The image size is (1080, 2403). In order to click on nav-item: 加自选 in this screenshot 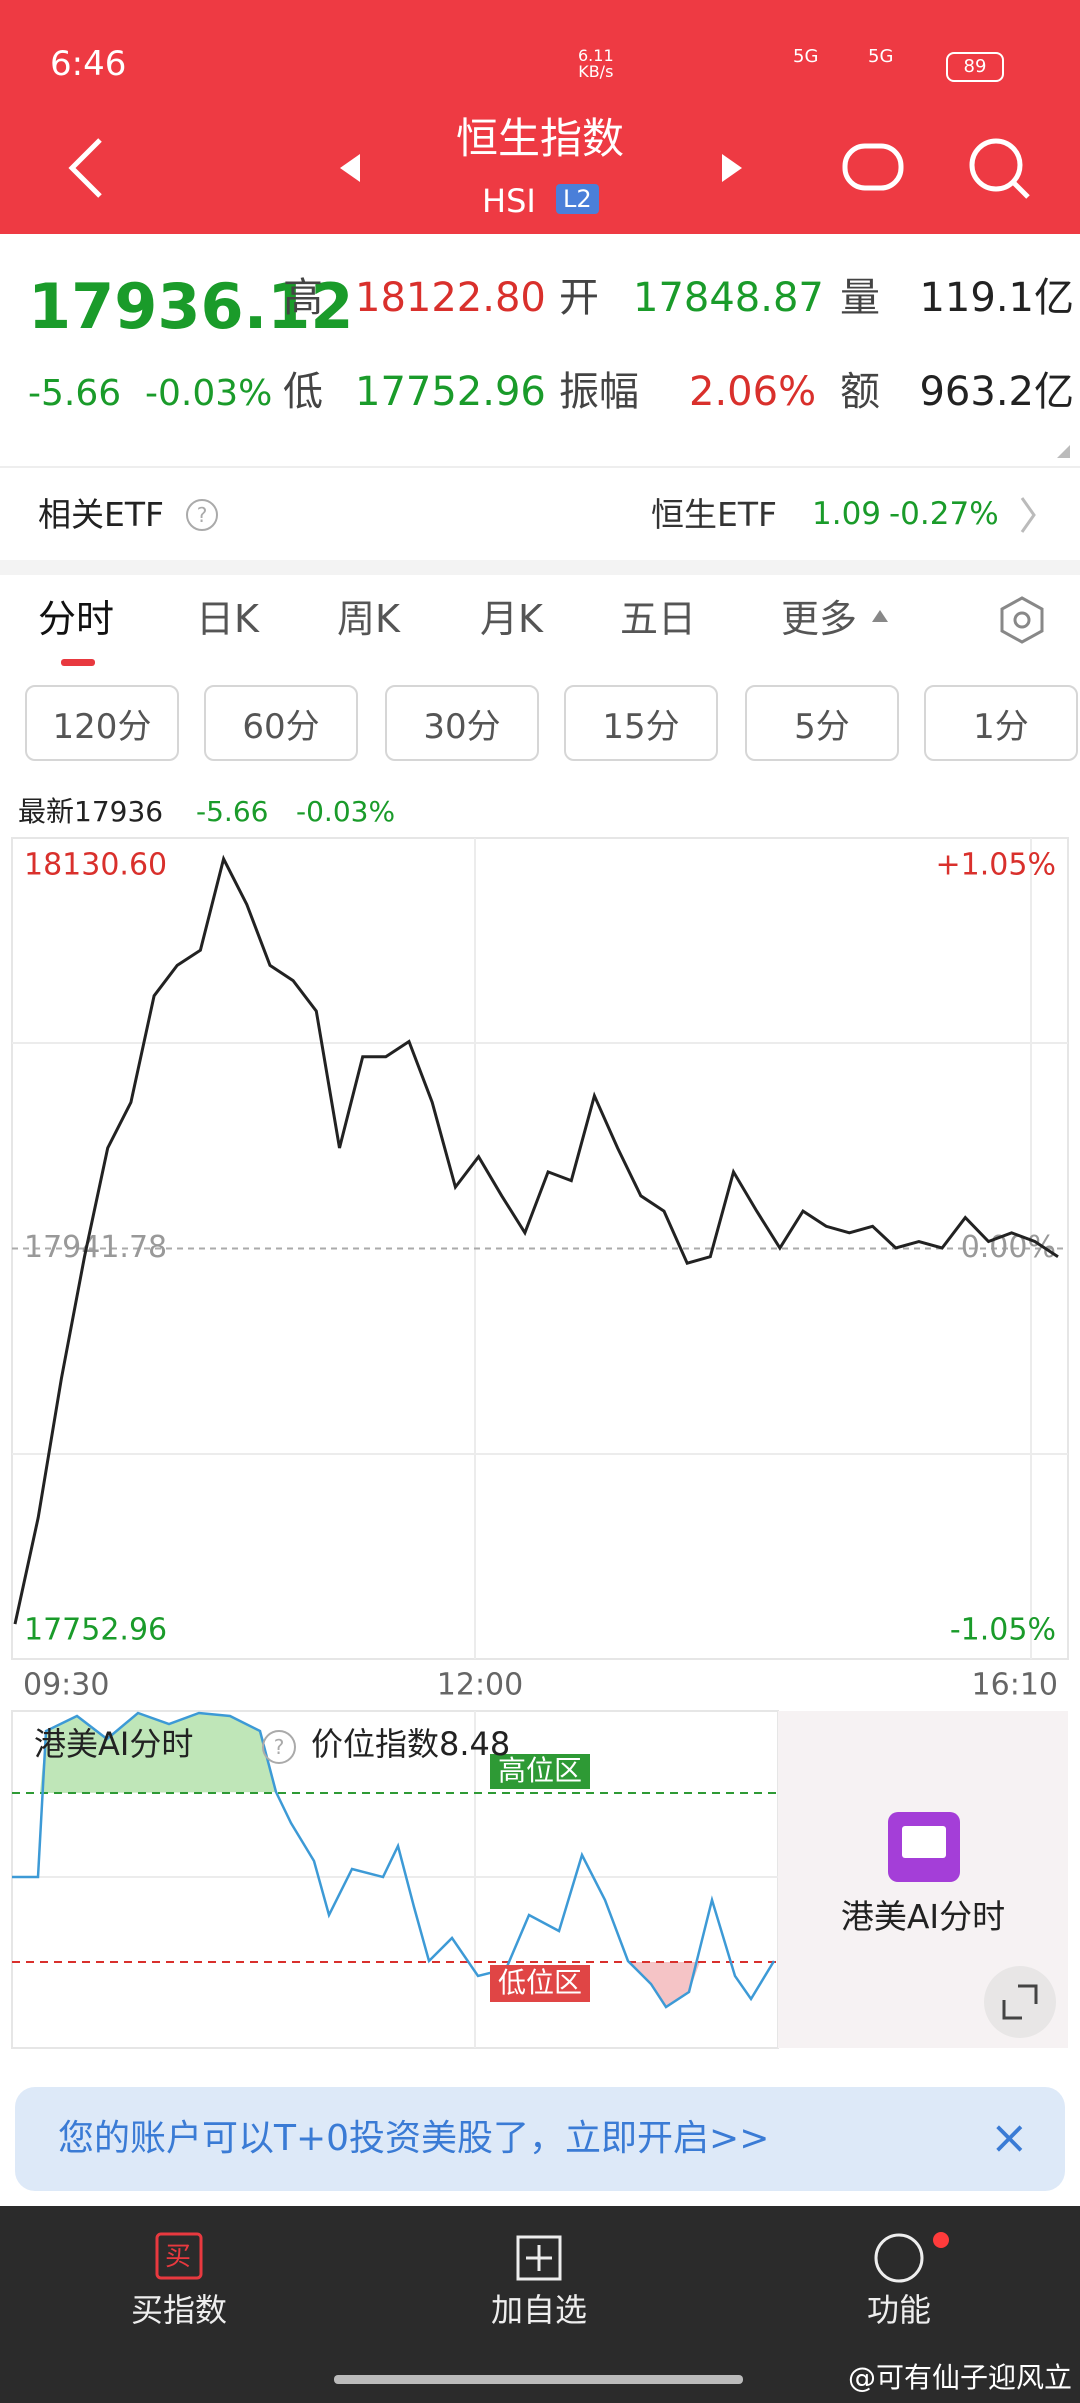, I will do `click(538, 2310)`.